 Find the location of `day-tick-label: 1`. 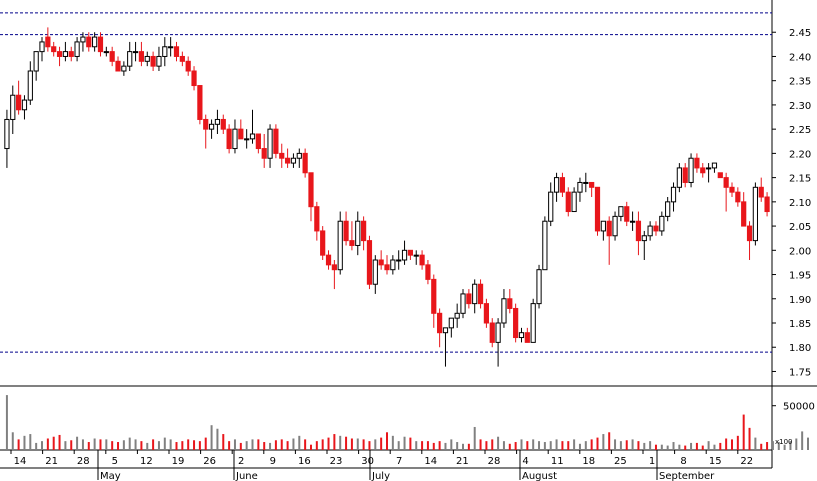

day-tick-label: 1 is located at coordinates (652, 461).